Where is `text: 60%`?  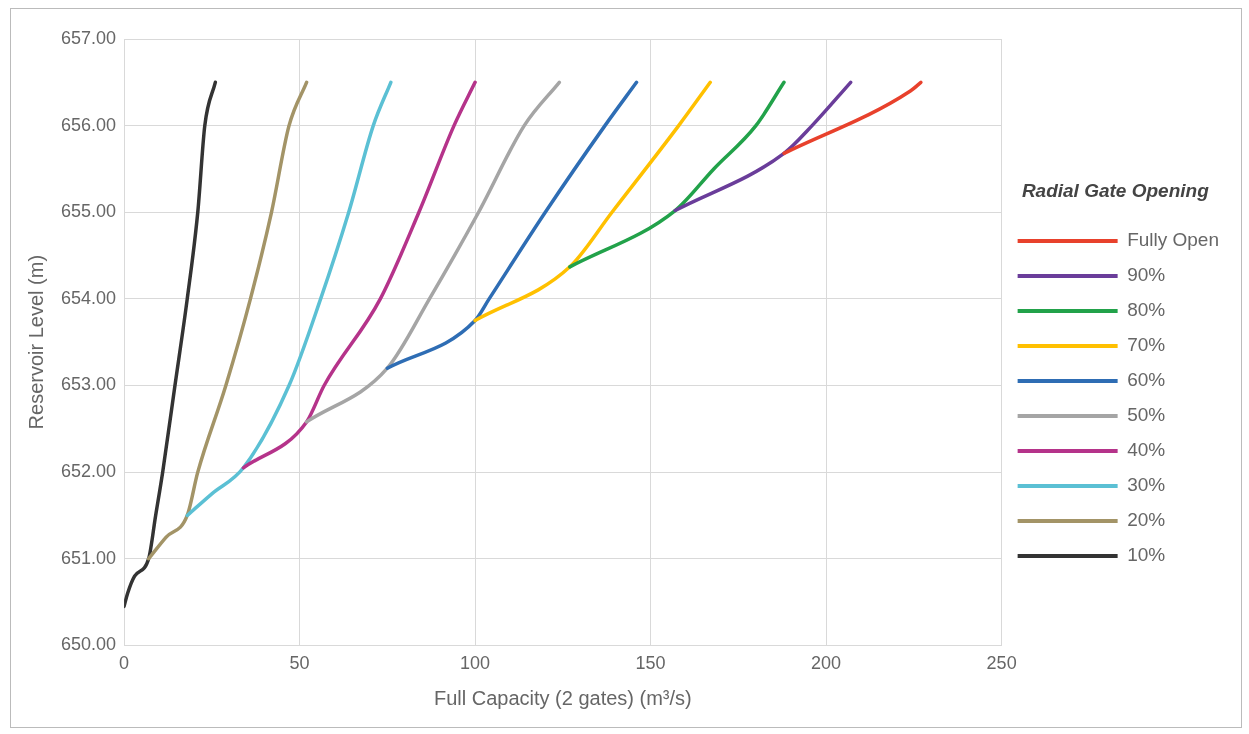 text: 60% is located at coordinates (1146, 380).